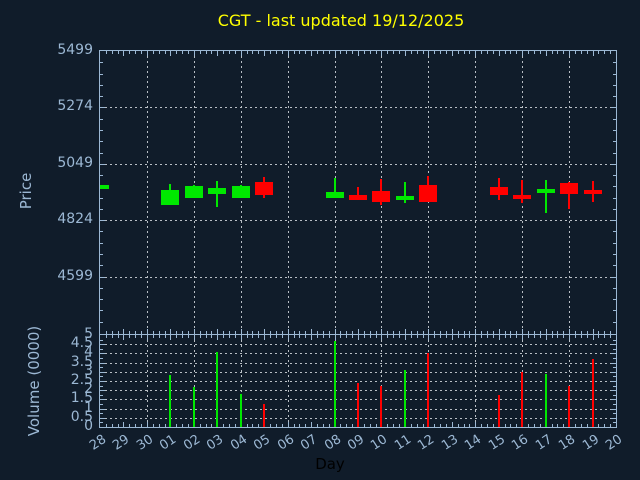 This screenshot has width=640, height=480. What do you see at coordinates (88, 334) in the screenshot?
I see `volume-tick-label: 5` at bounding box center [88, 334].